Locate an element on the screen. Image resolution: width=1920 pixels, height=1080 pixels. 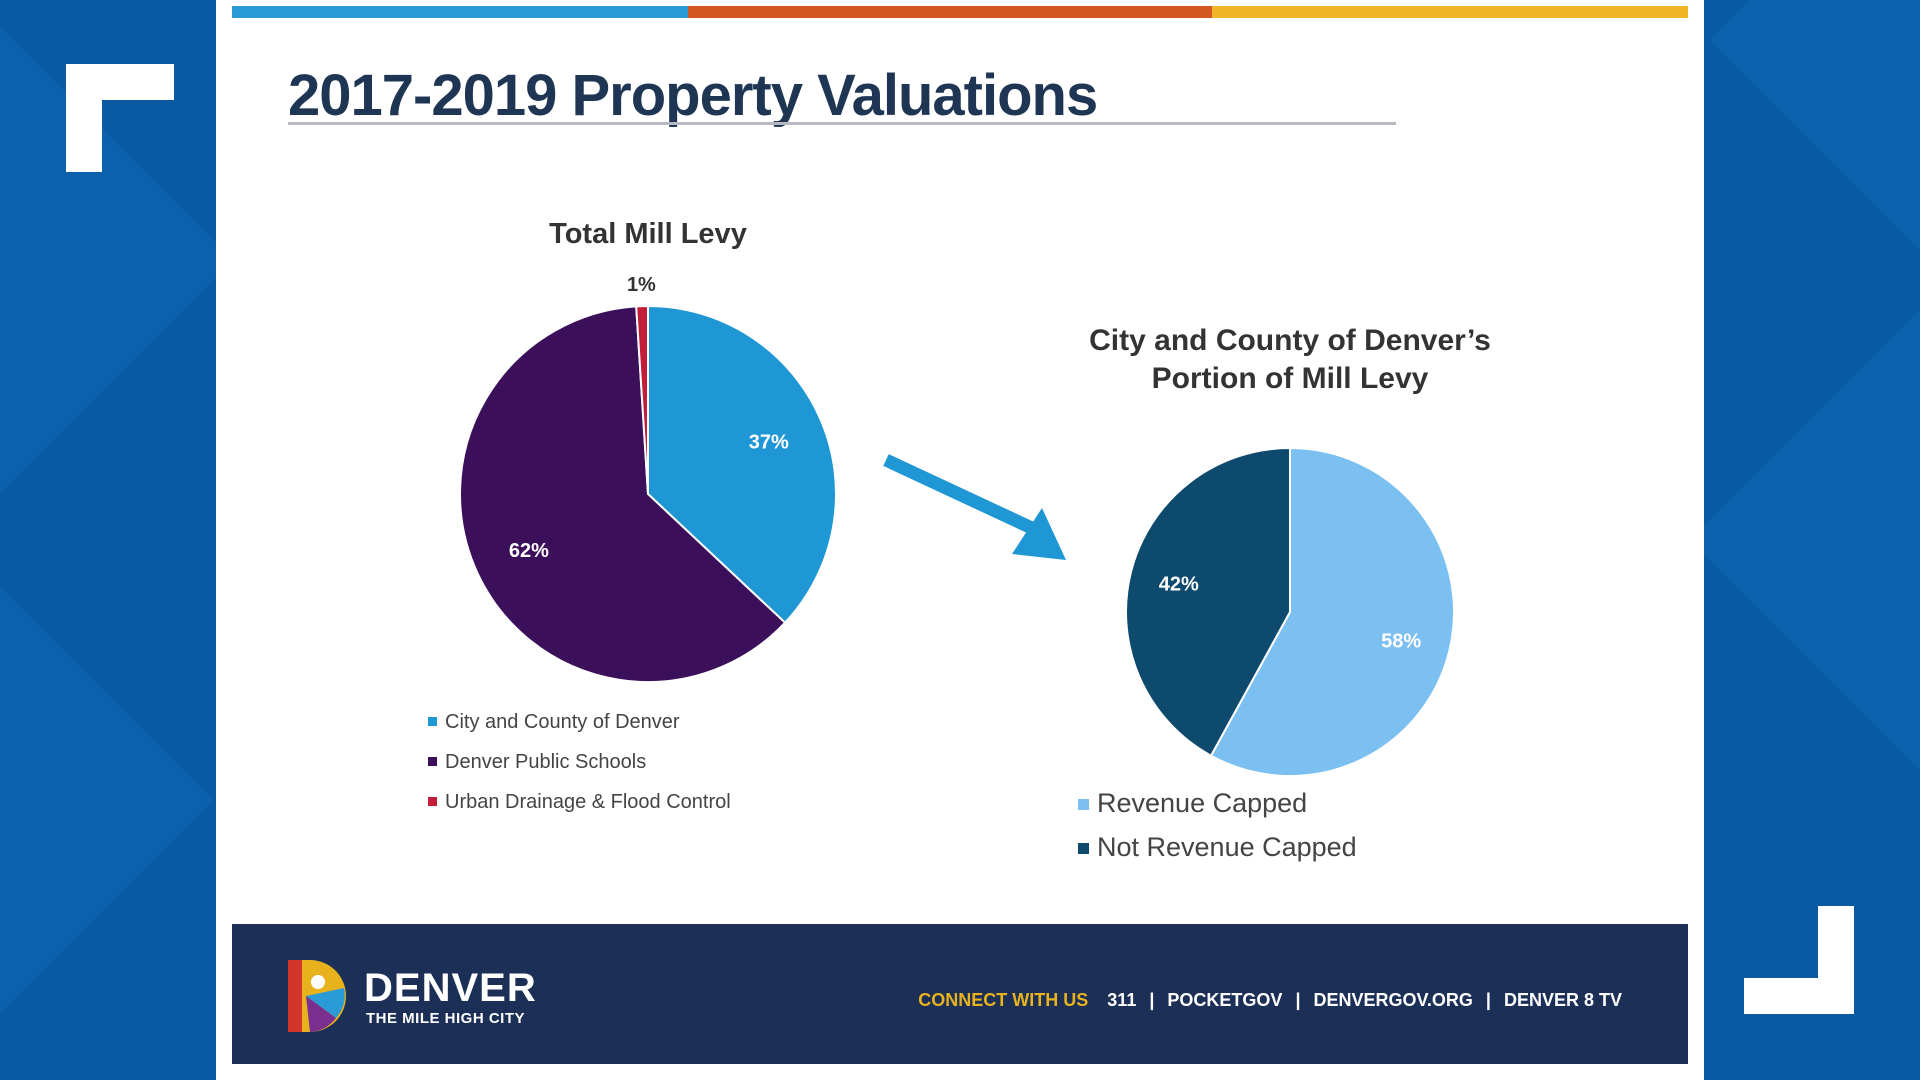
accent-stripe-blue is located at coordinates (460, 12).